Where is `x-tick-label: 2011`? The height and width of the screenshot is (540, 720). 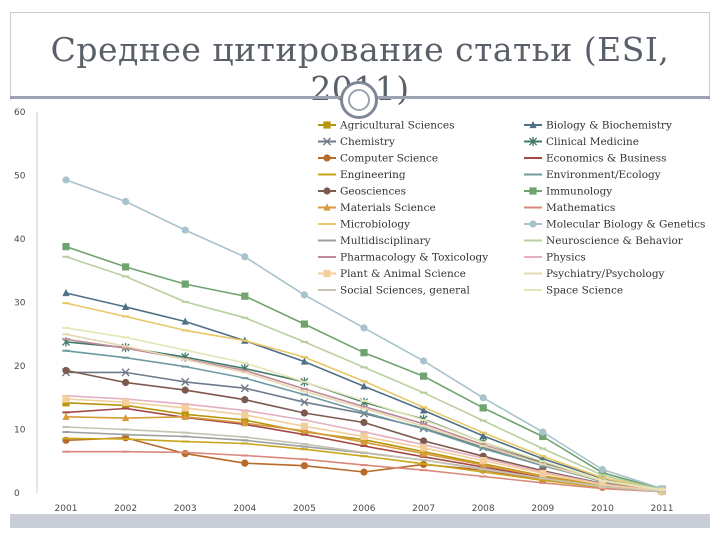
x-tick-label: 2011 is located at coordinates (662, 509).